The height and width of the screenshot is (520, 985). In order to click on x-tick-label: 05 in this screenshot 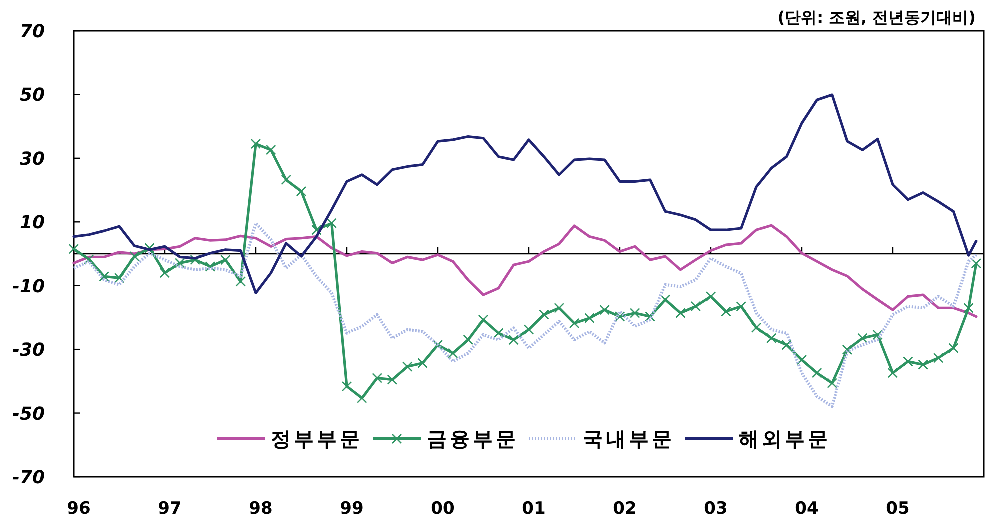, I will do `click(898, 509)`.